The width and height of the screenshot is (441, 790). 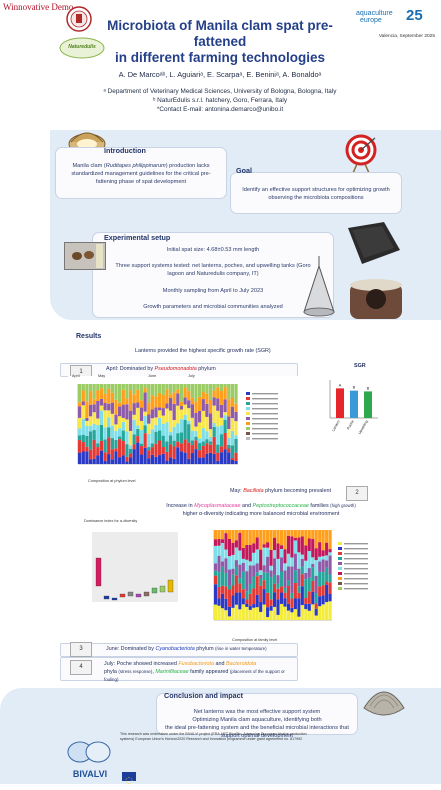 I want to click on phylum-legend-text-line, so click(x=265, y=414).